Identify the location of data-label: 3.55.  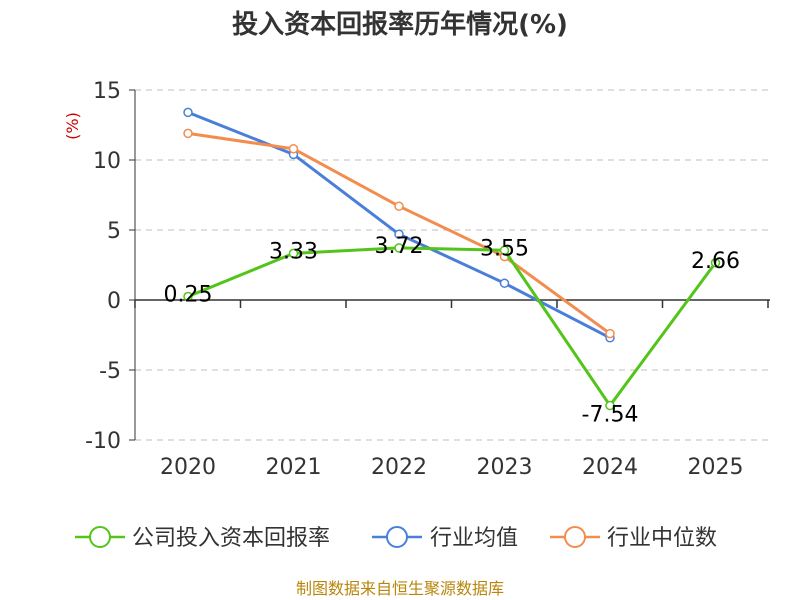
(504, 248).